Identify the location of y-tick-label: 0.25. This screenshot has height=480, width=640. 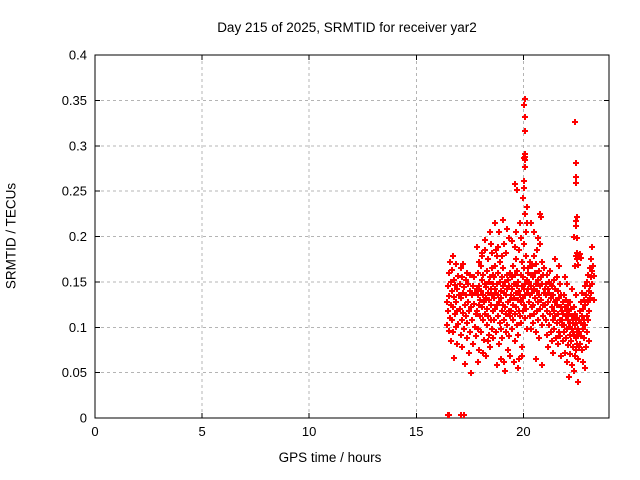
(74, 191).